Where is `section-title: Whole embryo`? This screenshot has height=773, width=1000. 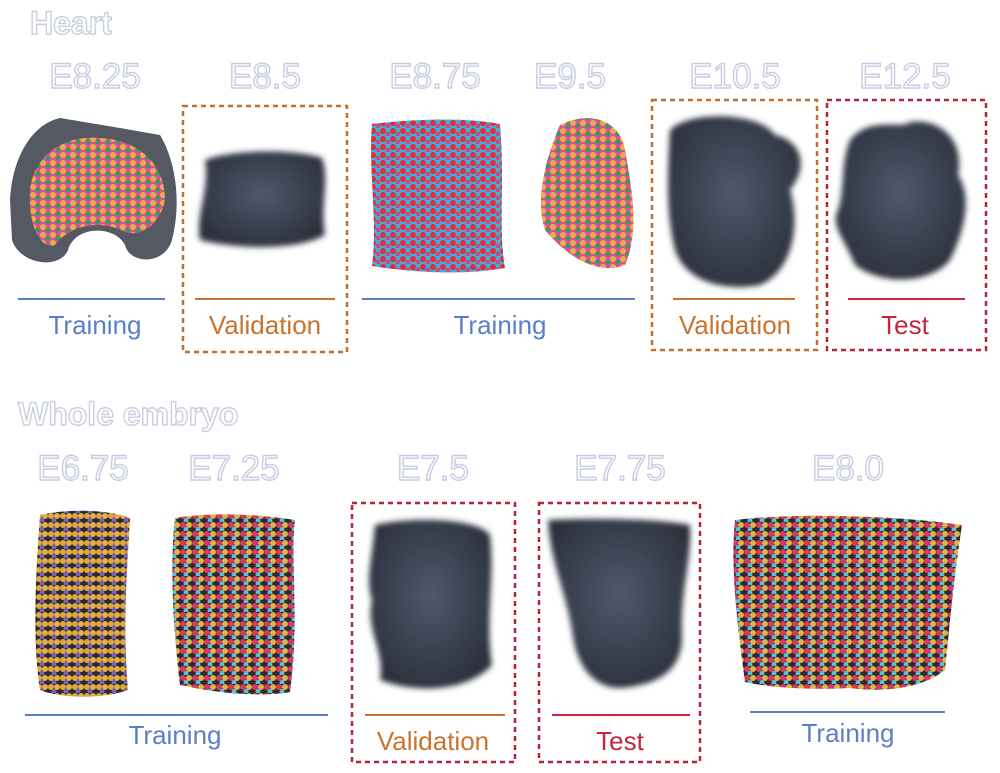 section-title: Whole embryo is located at coordinates (128, 414).